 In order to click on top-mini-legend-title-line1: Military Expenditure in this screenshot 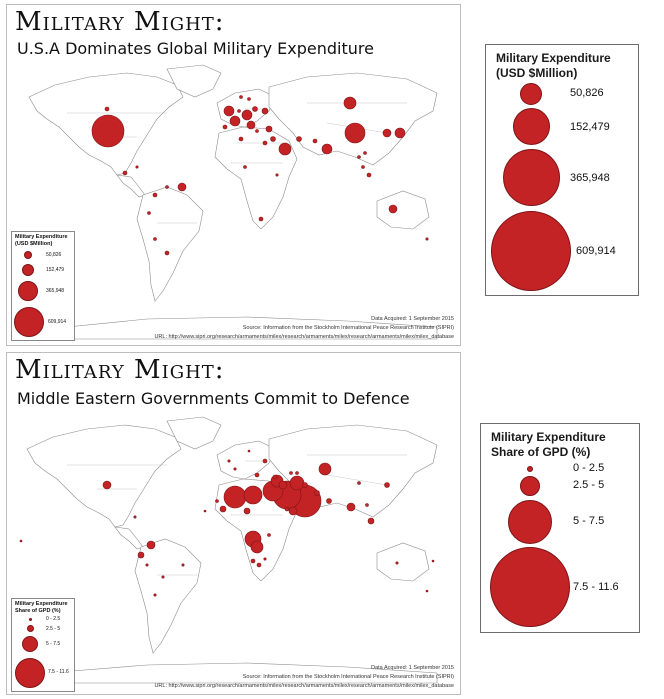, I will do `click(41, 237)`.